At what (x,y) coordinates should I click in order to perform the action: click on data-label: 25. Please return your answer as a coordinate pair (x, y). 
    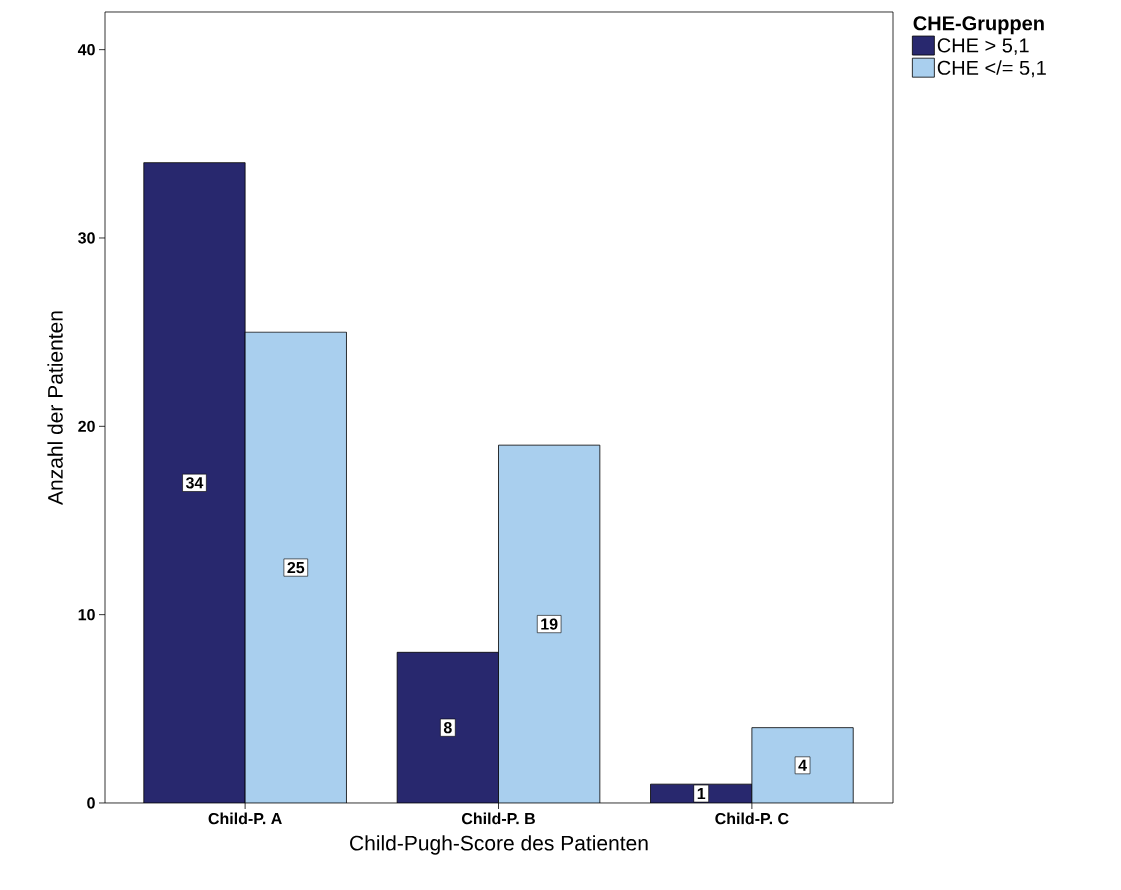
    Looking at the image, I should click on (296, 567).